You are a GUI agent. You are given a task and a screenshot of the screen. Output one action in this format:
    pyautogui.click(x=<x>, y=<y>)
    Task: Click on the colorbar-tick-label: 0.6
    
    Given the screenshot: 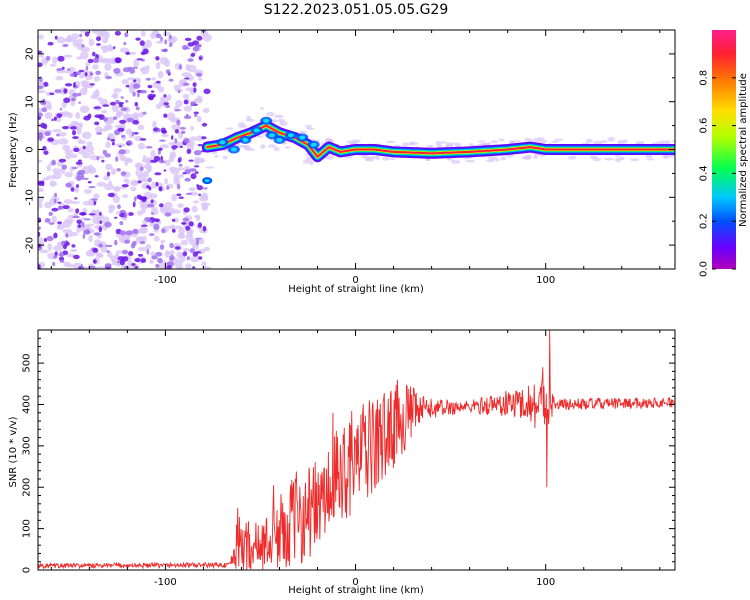 What is the action you would take?
    pyautogui.click(x=704, y=126)
    